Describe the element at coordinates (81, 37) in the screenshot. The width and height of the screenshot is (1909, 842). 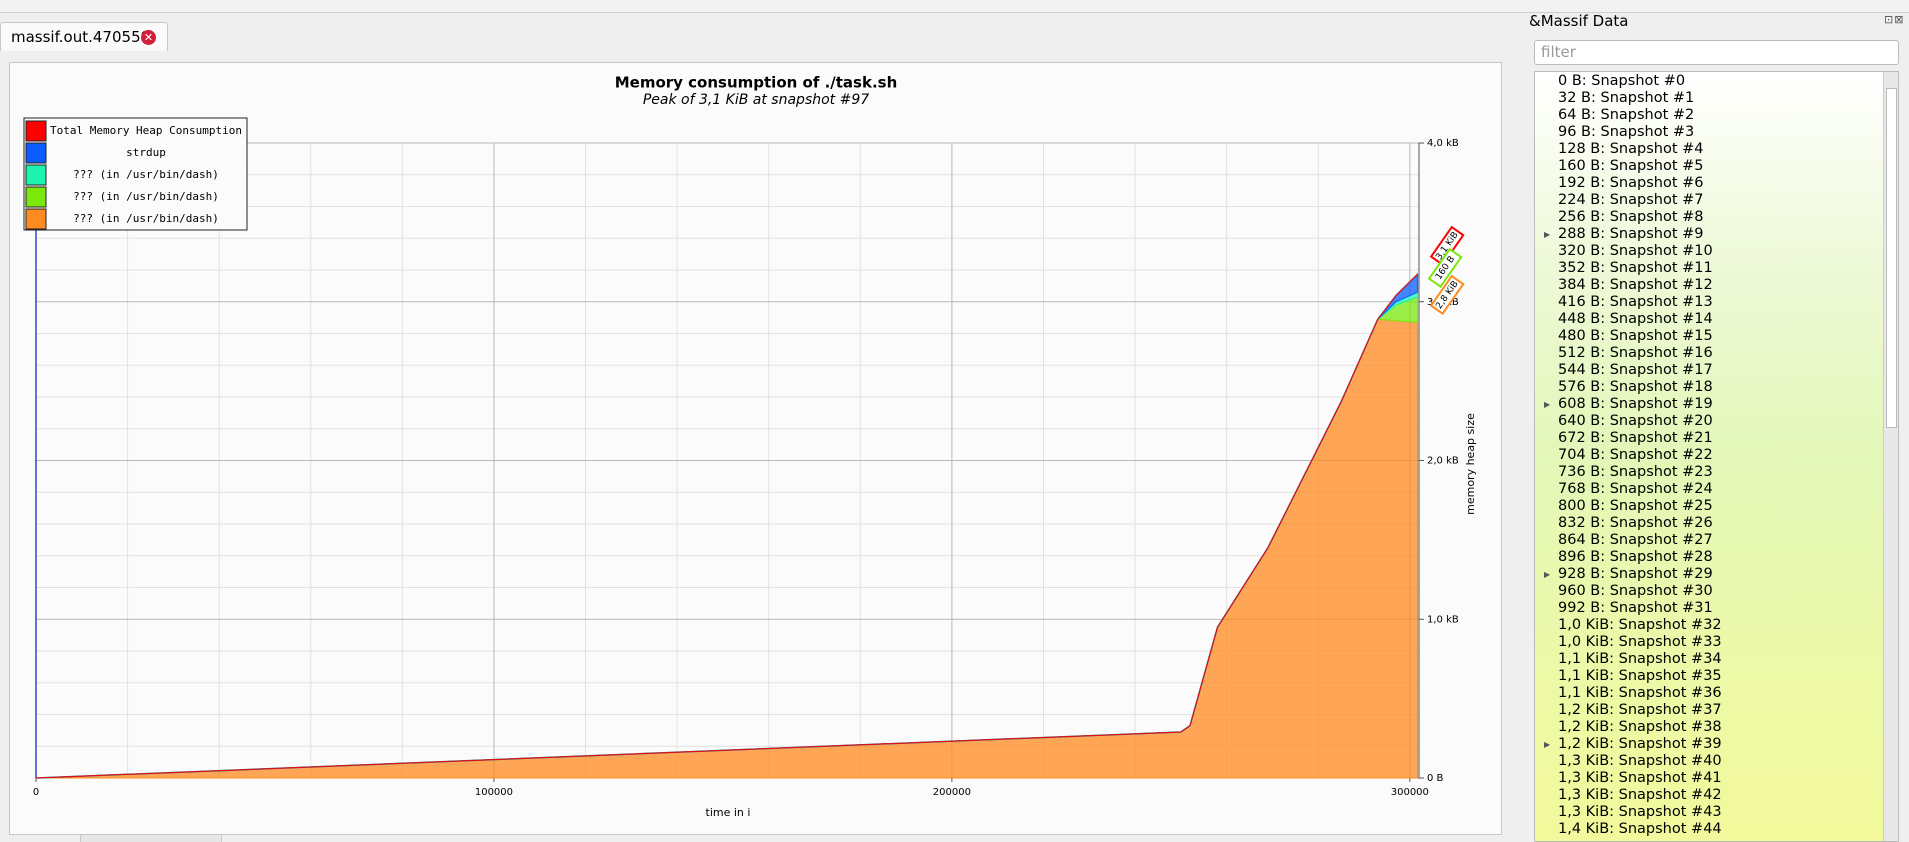
I see `tab-title: massif.out.470559` at that location.